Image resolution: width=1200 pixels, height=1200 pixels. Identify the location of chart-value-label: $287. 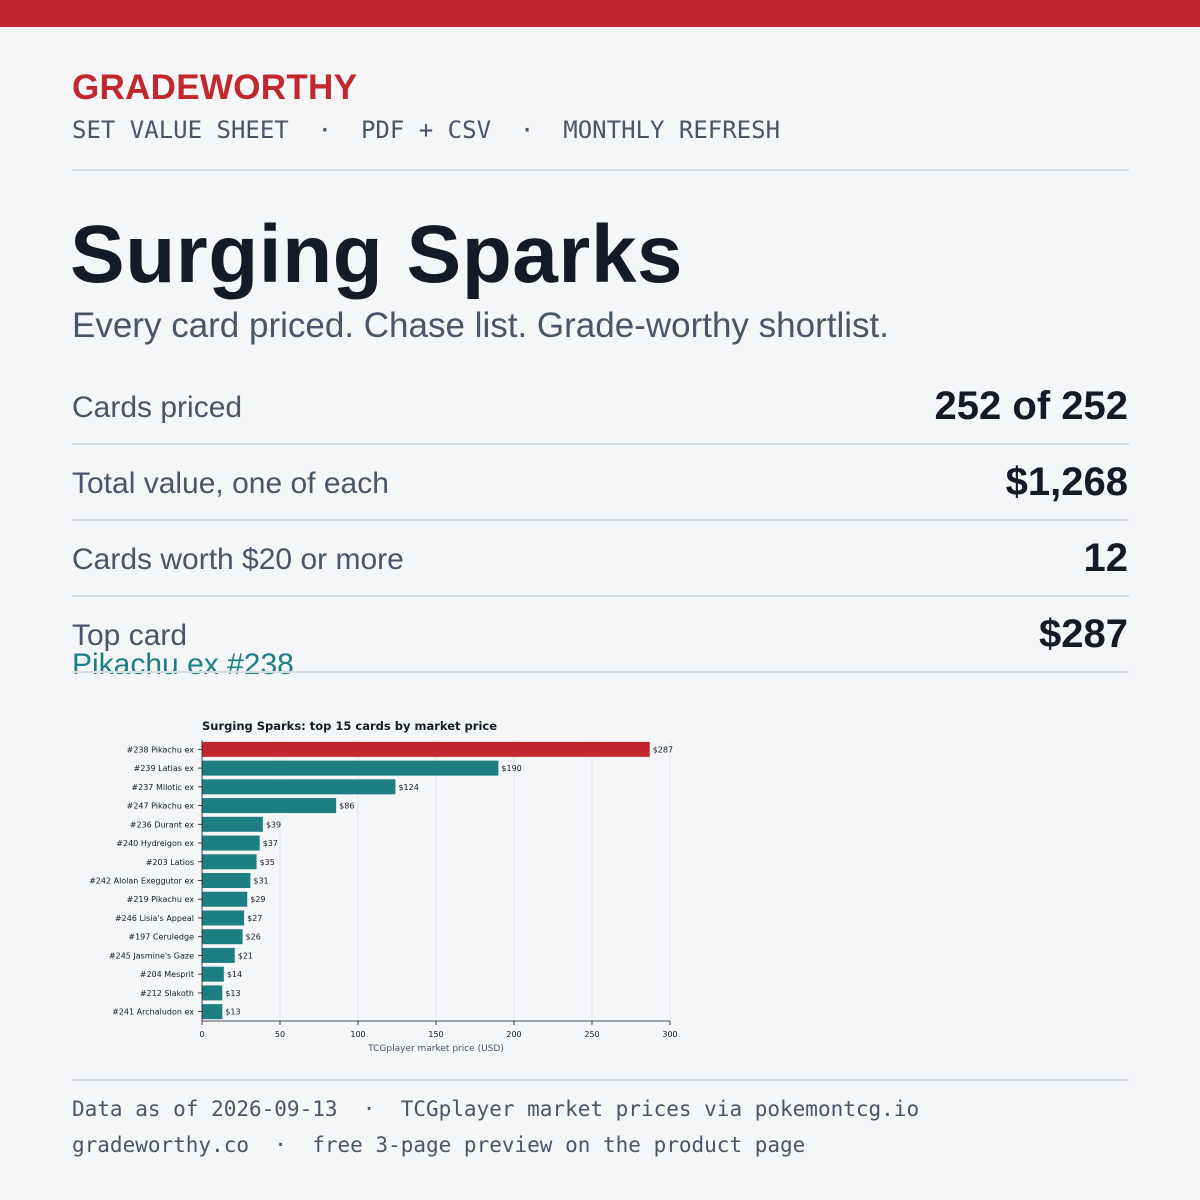
(663, 749).